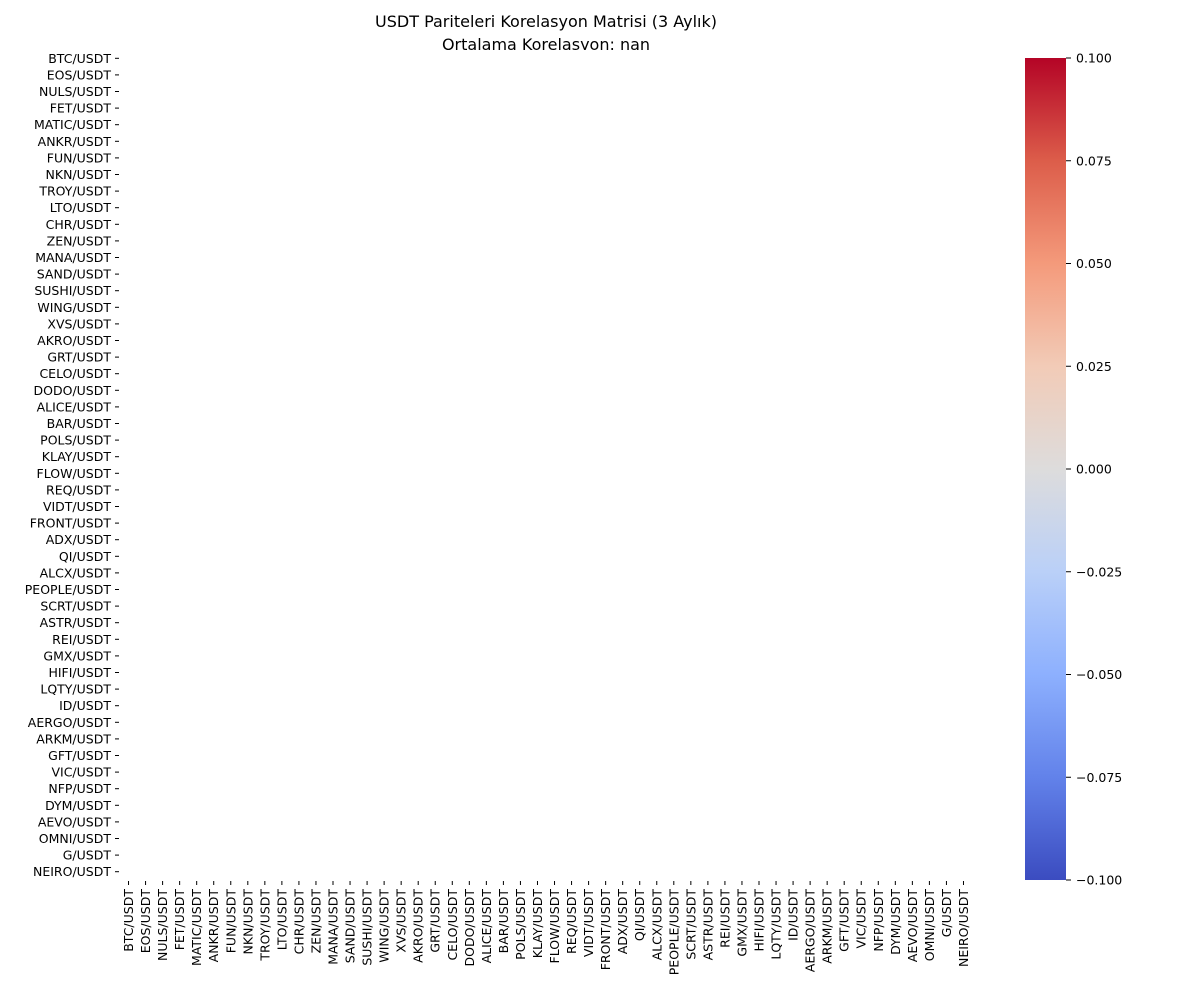  What do you see at coordinates (85, 705) in the screenshot?
I see `y-tick-label: ID/USDT` at bounding box center [85, 705].